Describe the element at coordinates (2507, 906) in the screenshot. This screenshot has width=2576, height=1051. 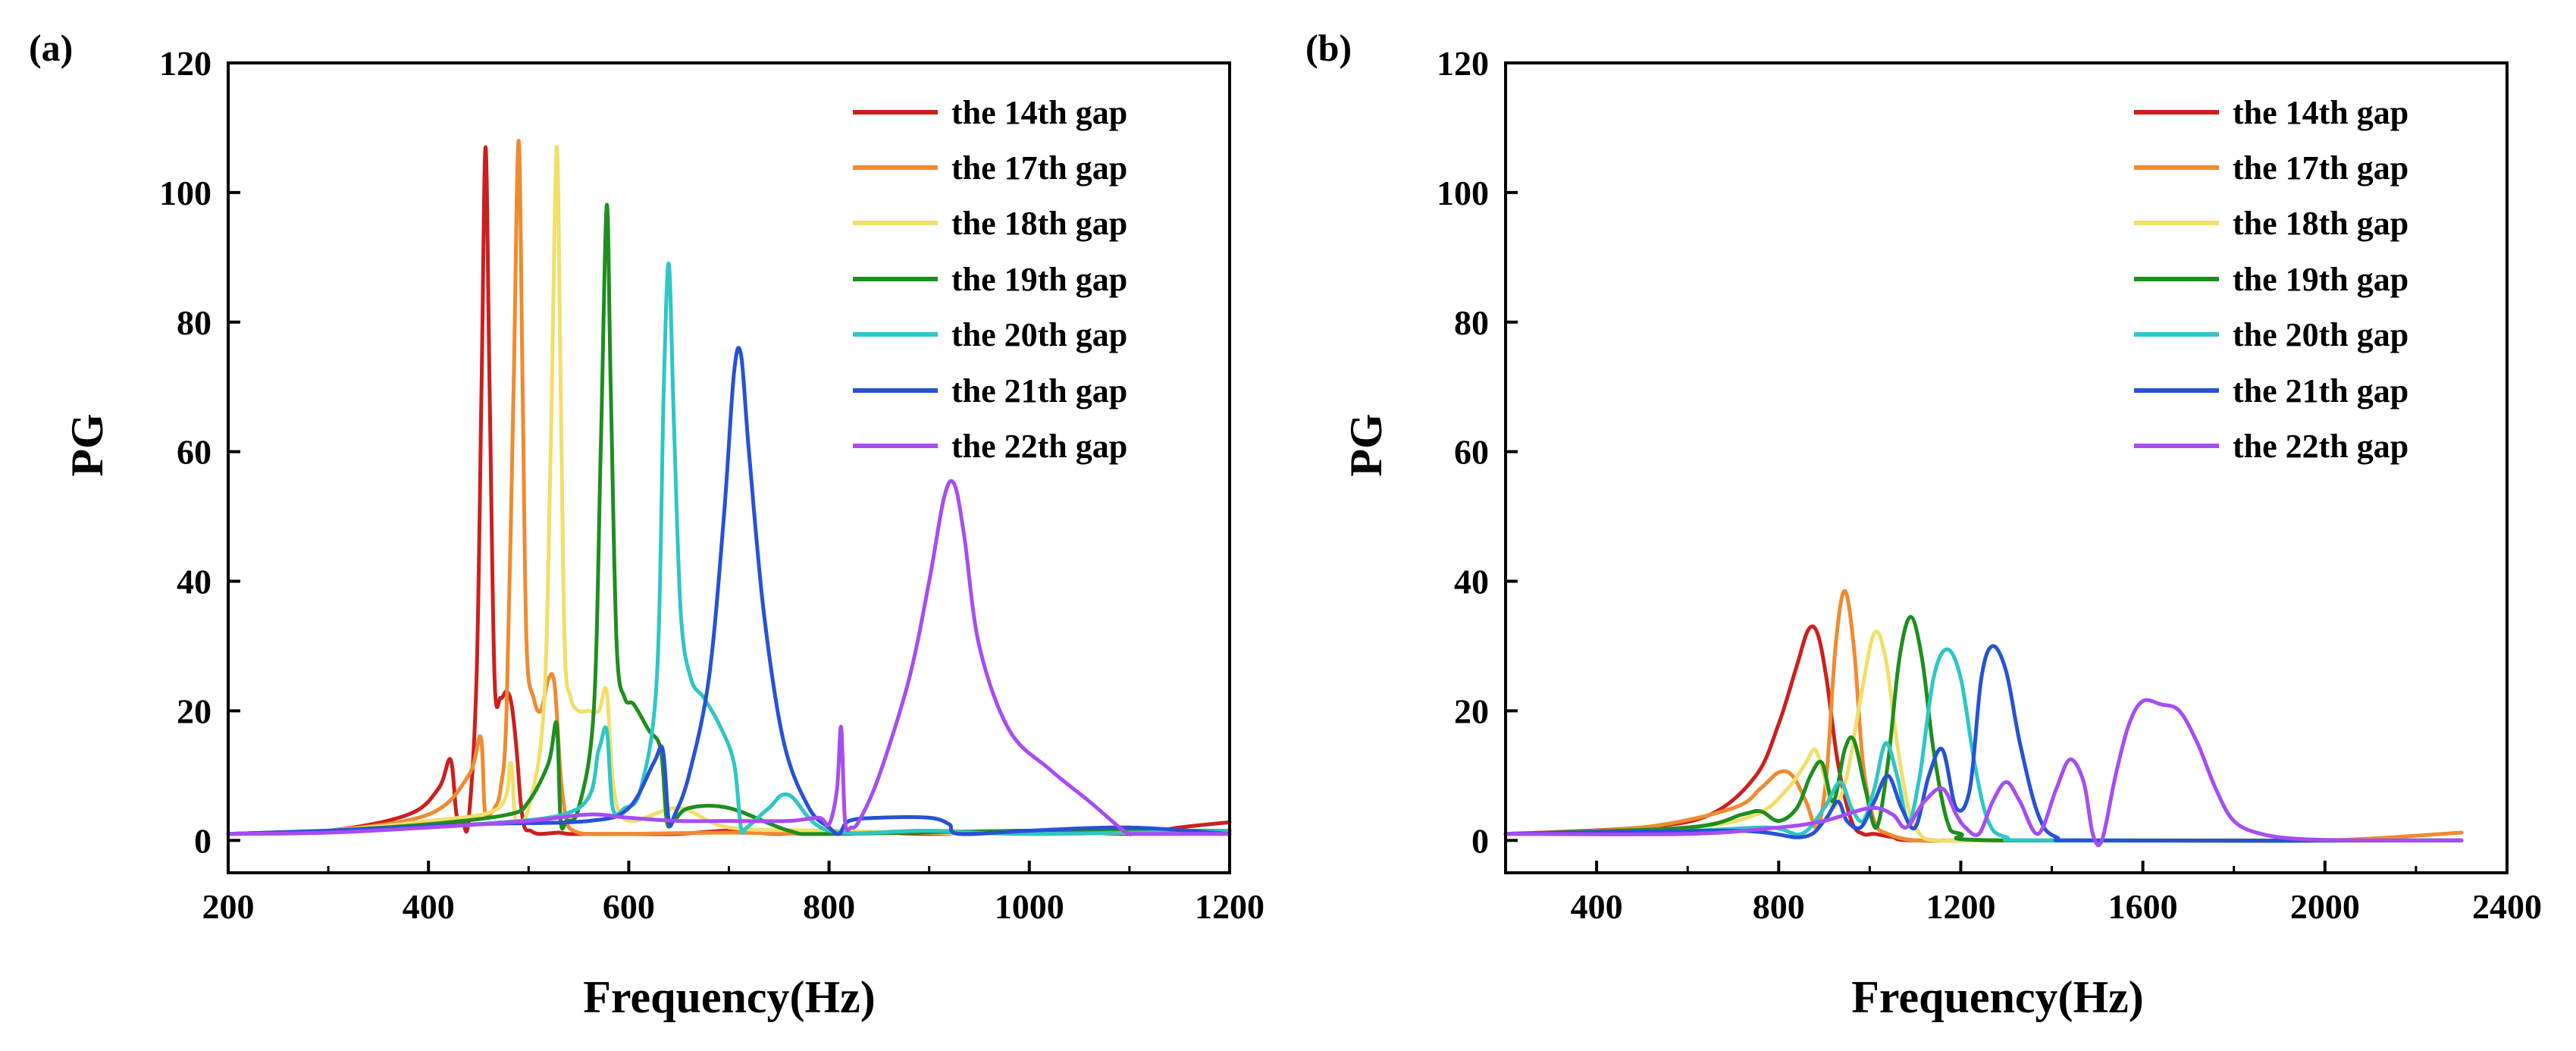
I see `x-tick-label-b-2400: 2400` at that location.